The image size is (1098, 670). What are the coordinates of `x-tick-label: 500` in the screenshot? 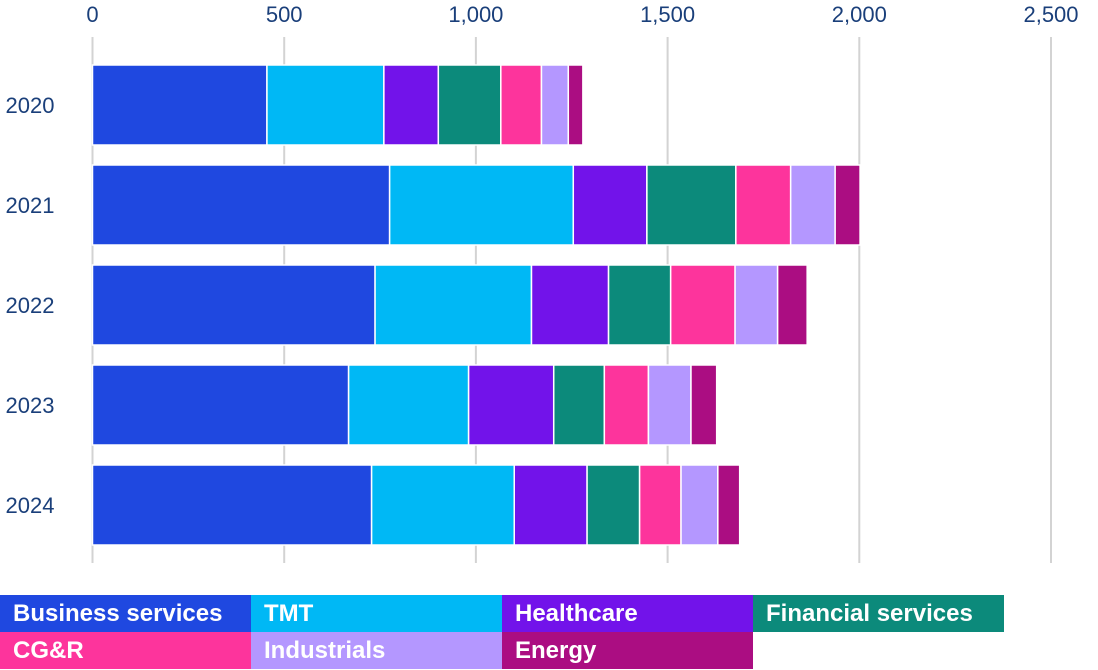 It's located at (284, 14).